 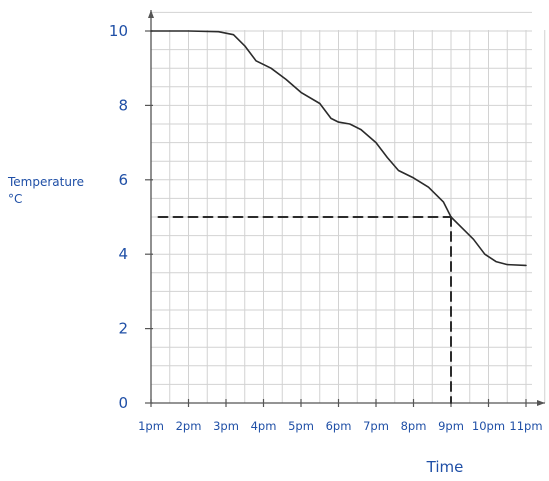 What do you see at coordinates (123, 180) in the screenshot?
I see `y-tick-label: 6` at bounding box center [123, 180].